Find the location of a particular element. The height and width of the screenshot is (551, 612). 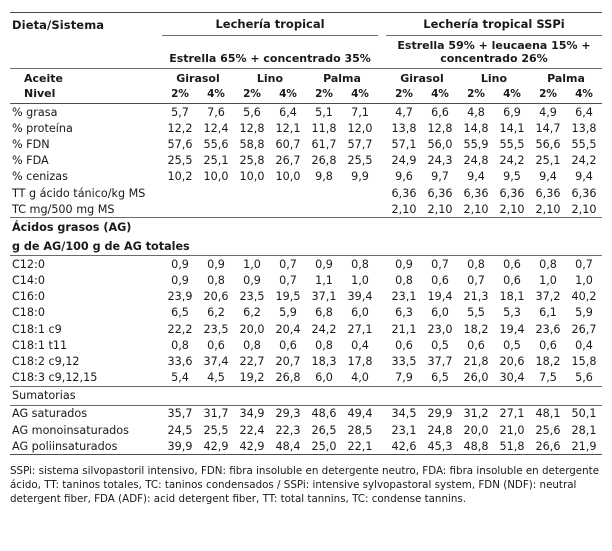

row-label: C18:0 is located at coordinates (28, 313).